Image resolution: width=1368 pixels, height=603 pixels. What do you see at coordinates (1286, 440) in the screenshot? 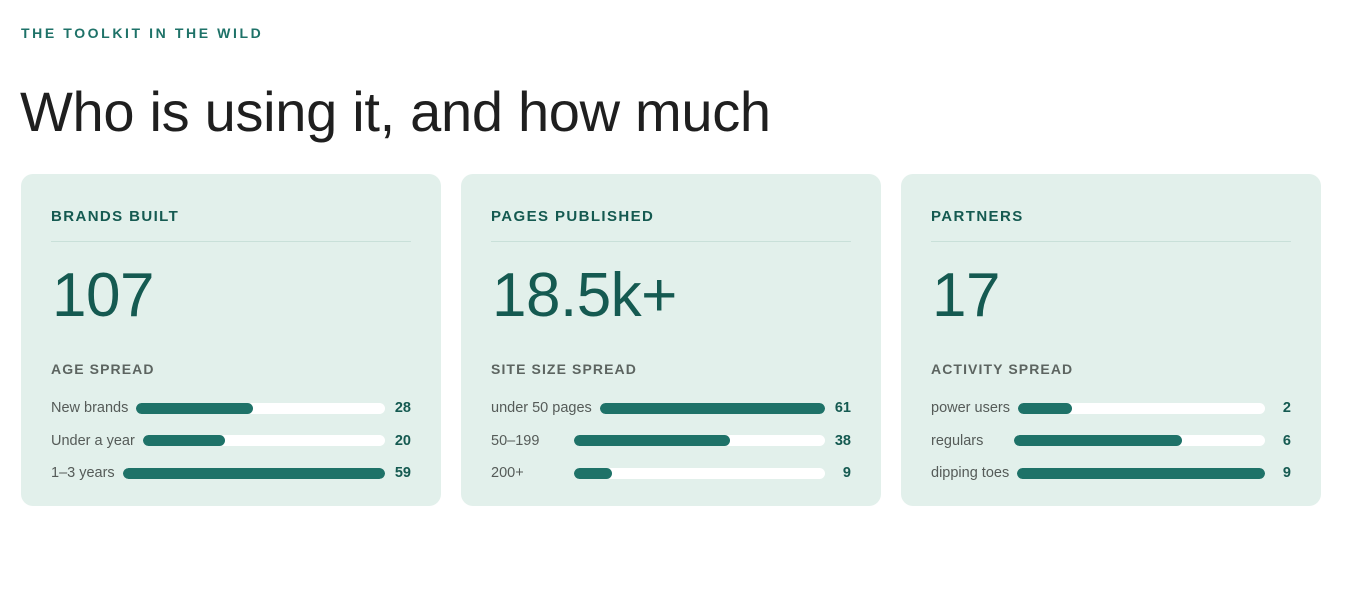
I see `row-value: 6` at bounding box center [1286, 440].